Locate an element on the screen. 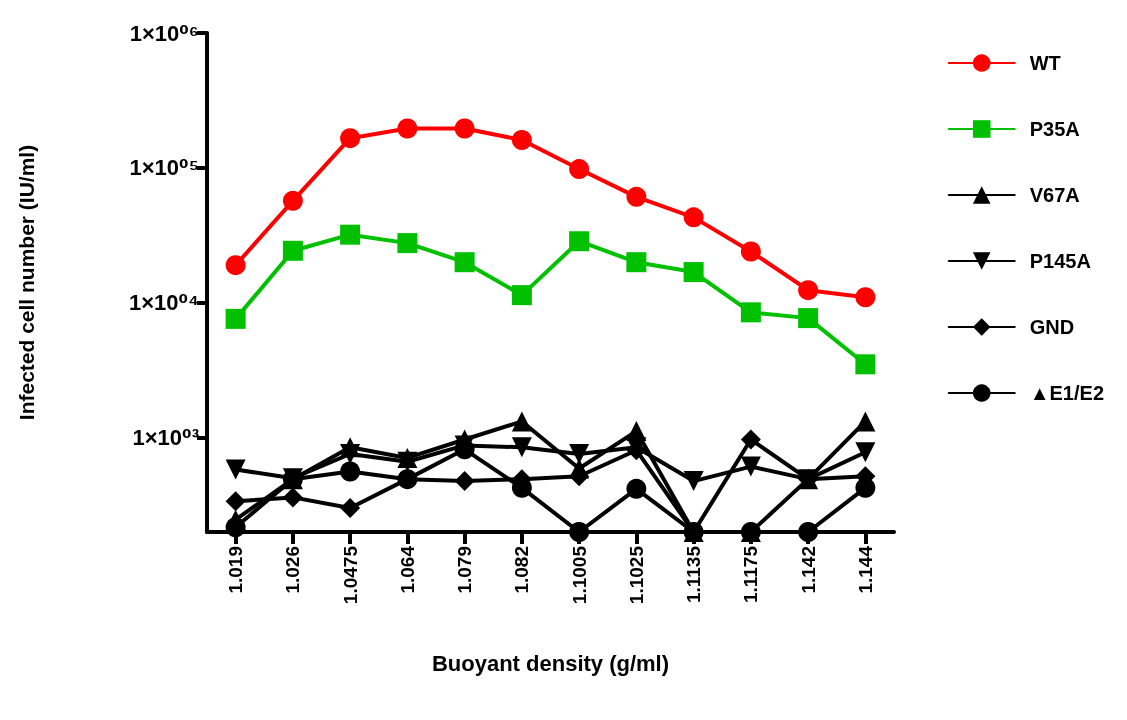 Image resolution: width=1127 pixels, height=720 pixels. x-axis-title: Buoyant density (g/ml) is located at coordinates (550, 663).